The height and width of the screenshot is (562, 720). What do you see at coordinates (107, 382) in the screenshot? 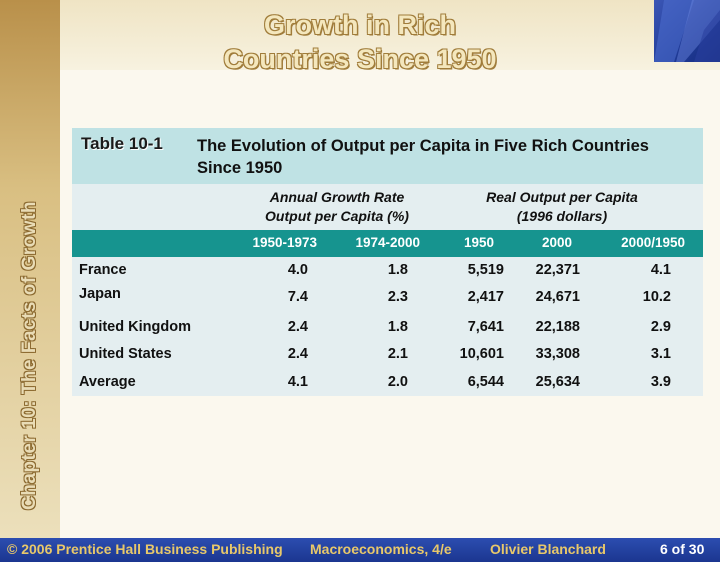
I see `country-cell: Average` at bounding box center [107, 382].